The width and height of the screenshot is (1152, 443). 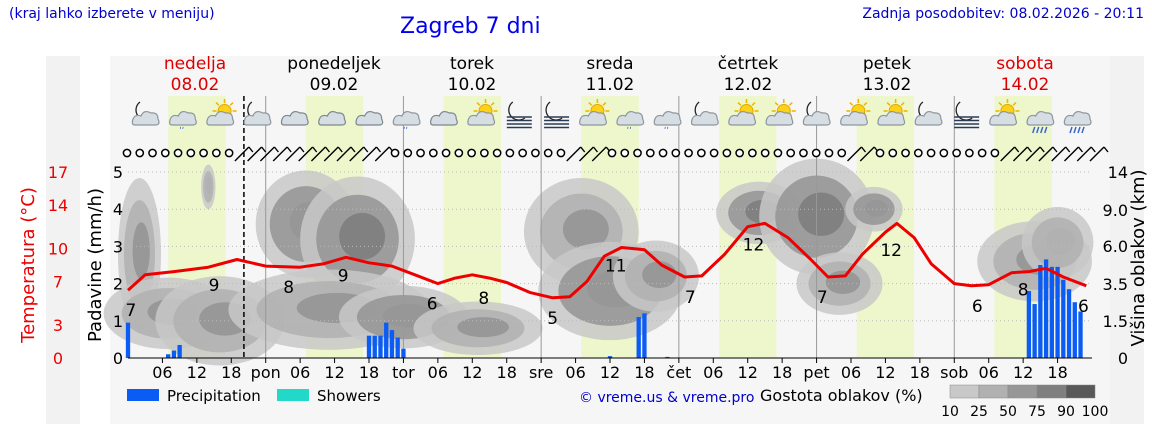 What do you see at coordinates (293, 395) in the screenshot?
I see `legend-swatch` at bounding box center [293, 395].